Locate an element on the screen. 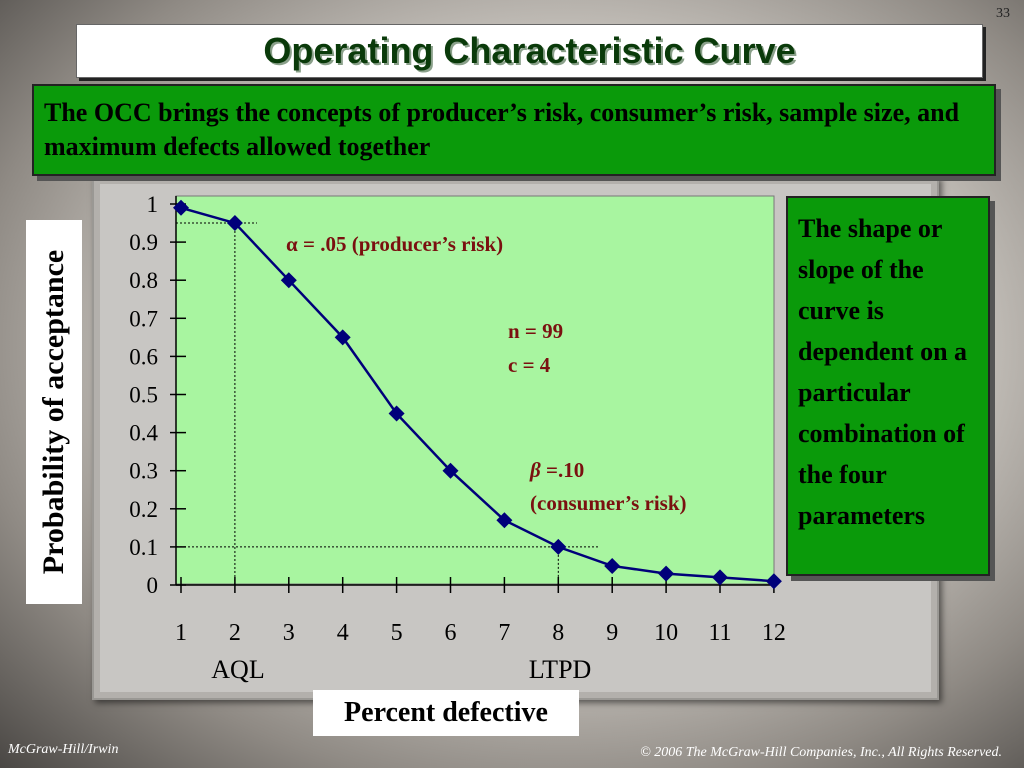 Image resolution: width=1024 pixels, height=768 pixels. title-box: Operating Characteristic Curve is located at coordinates (529, 51).